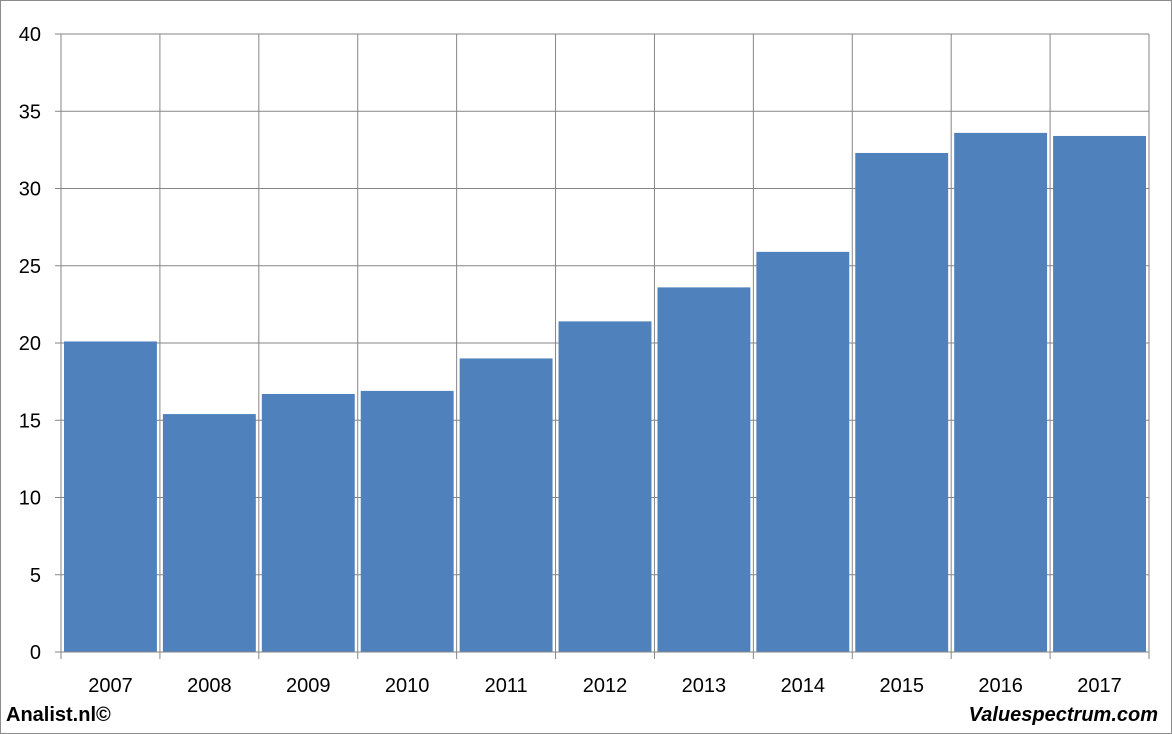 This screenshot has width=1172, height=734. I want to click on x-tick-label: 2007, so click(110, 686).